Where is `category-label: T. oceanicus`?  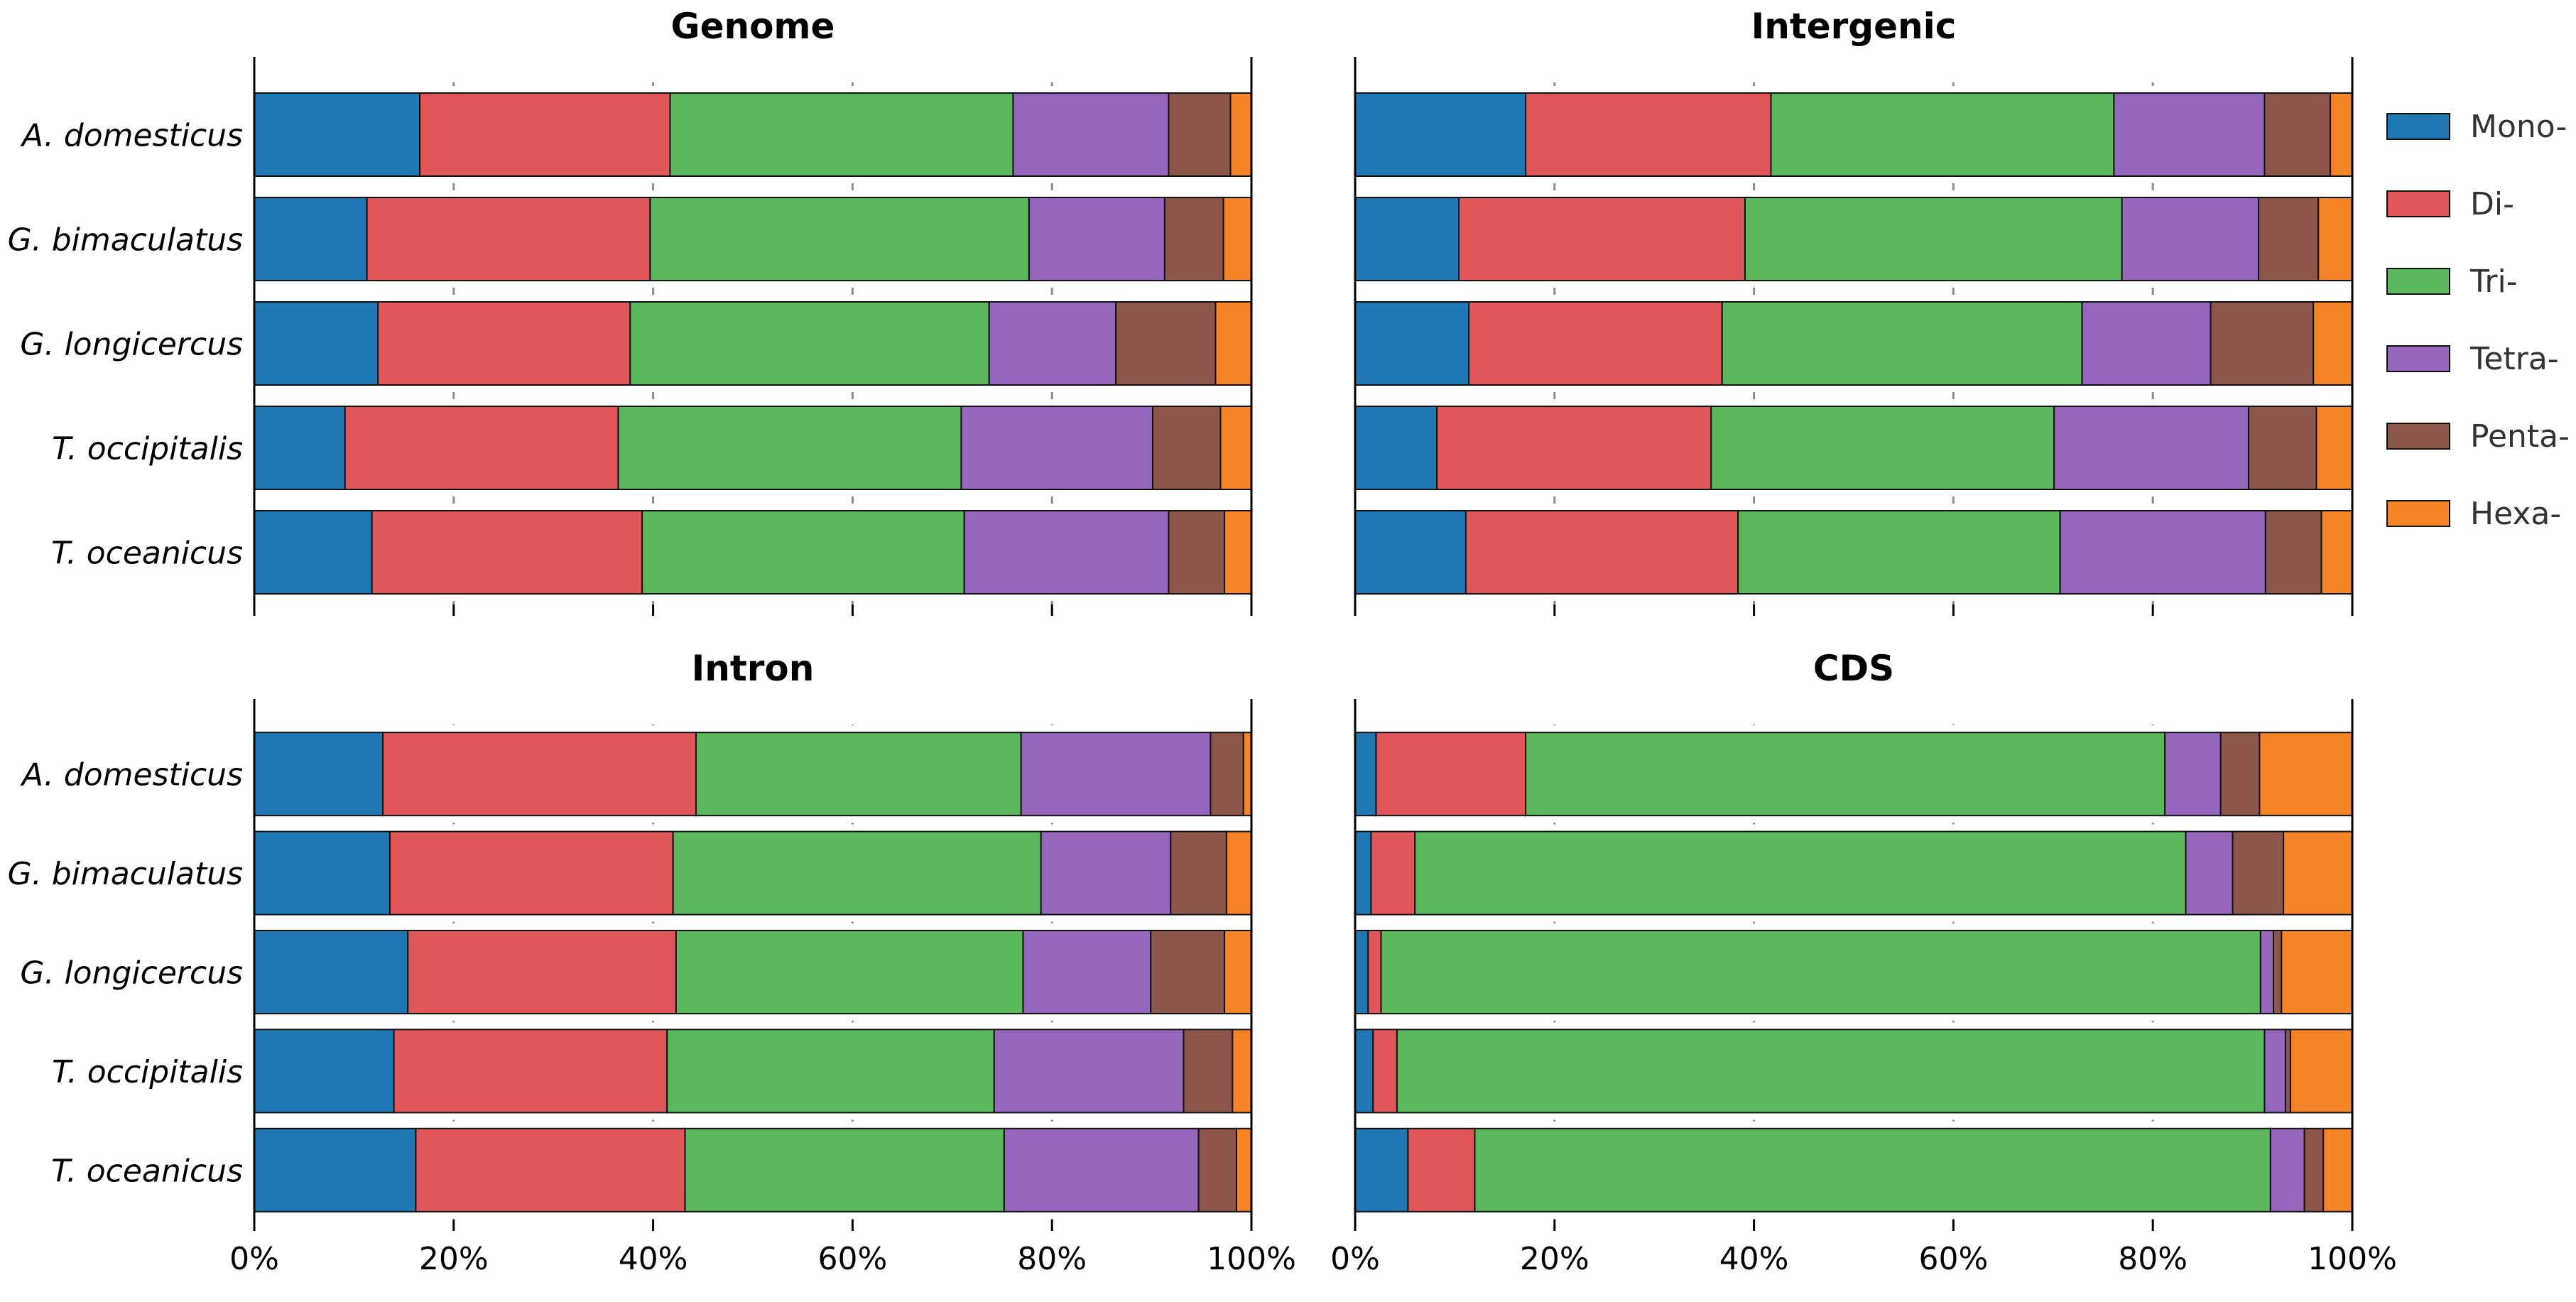 category-label: T. oceanicus is located at coordinates (147, 1171).